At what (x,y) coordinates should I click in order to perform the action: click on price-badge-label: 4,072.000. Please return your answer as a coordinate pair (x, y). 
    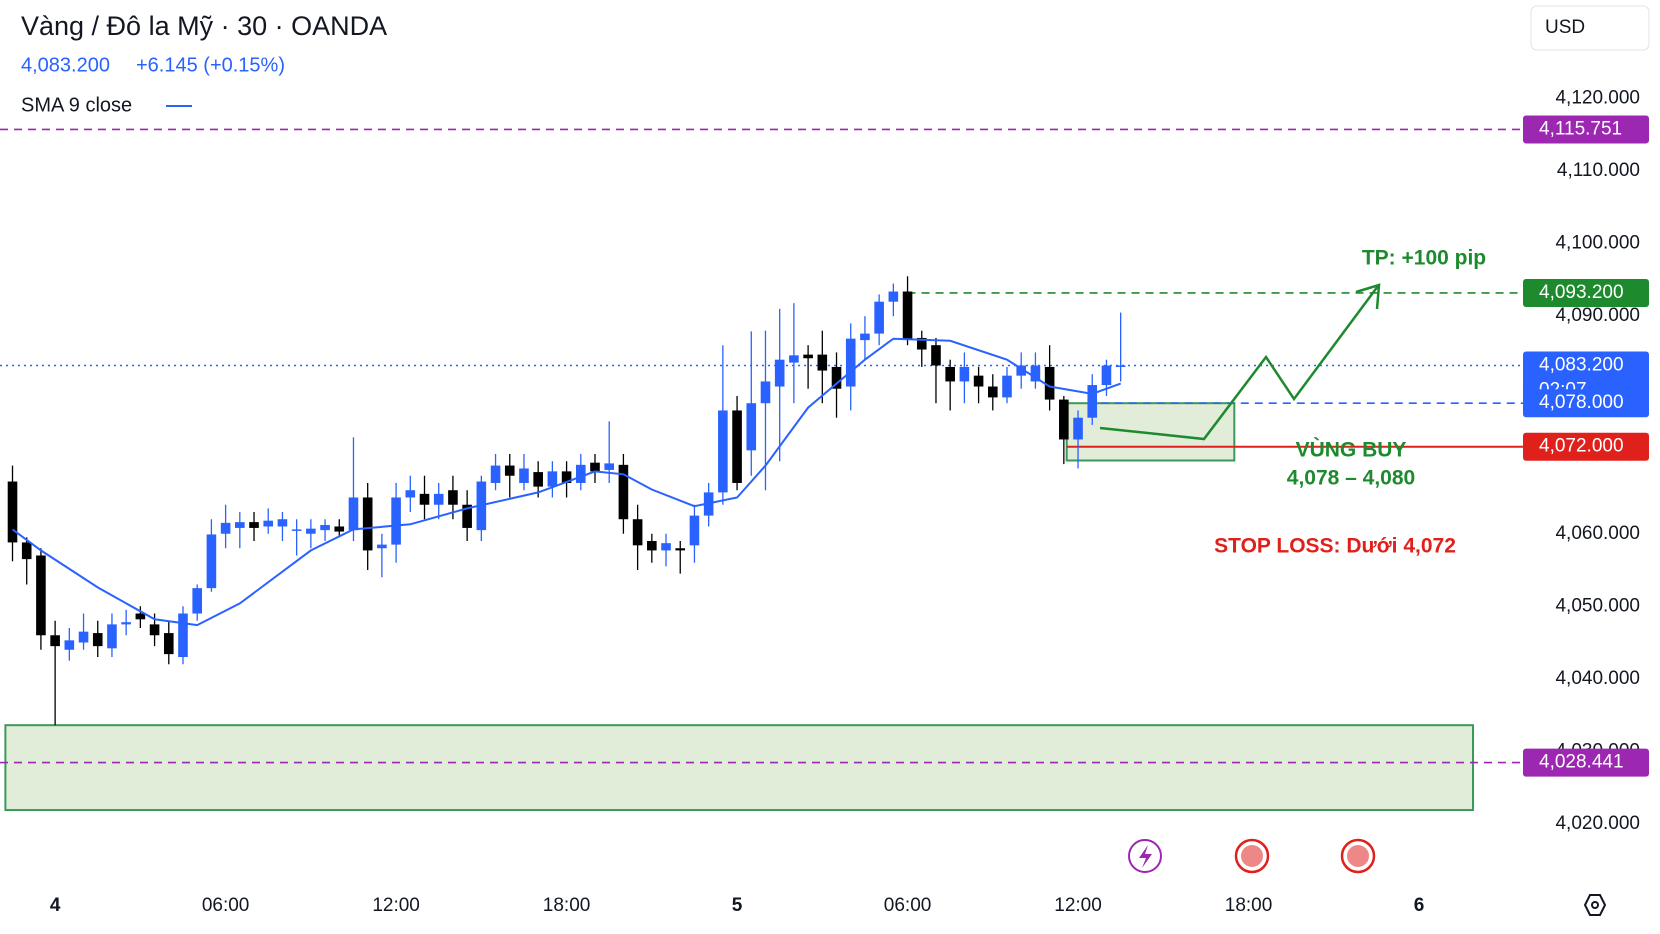
    Looking at the image, I should click on (1581, 446).